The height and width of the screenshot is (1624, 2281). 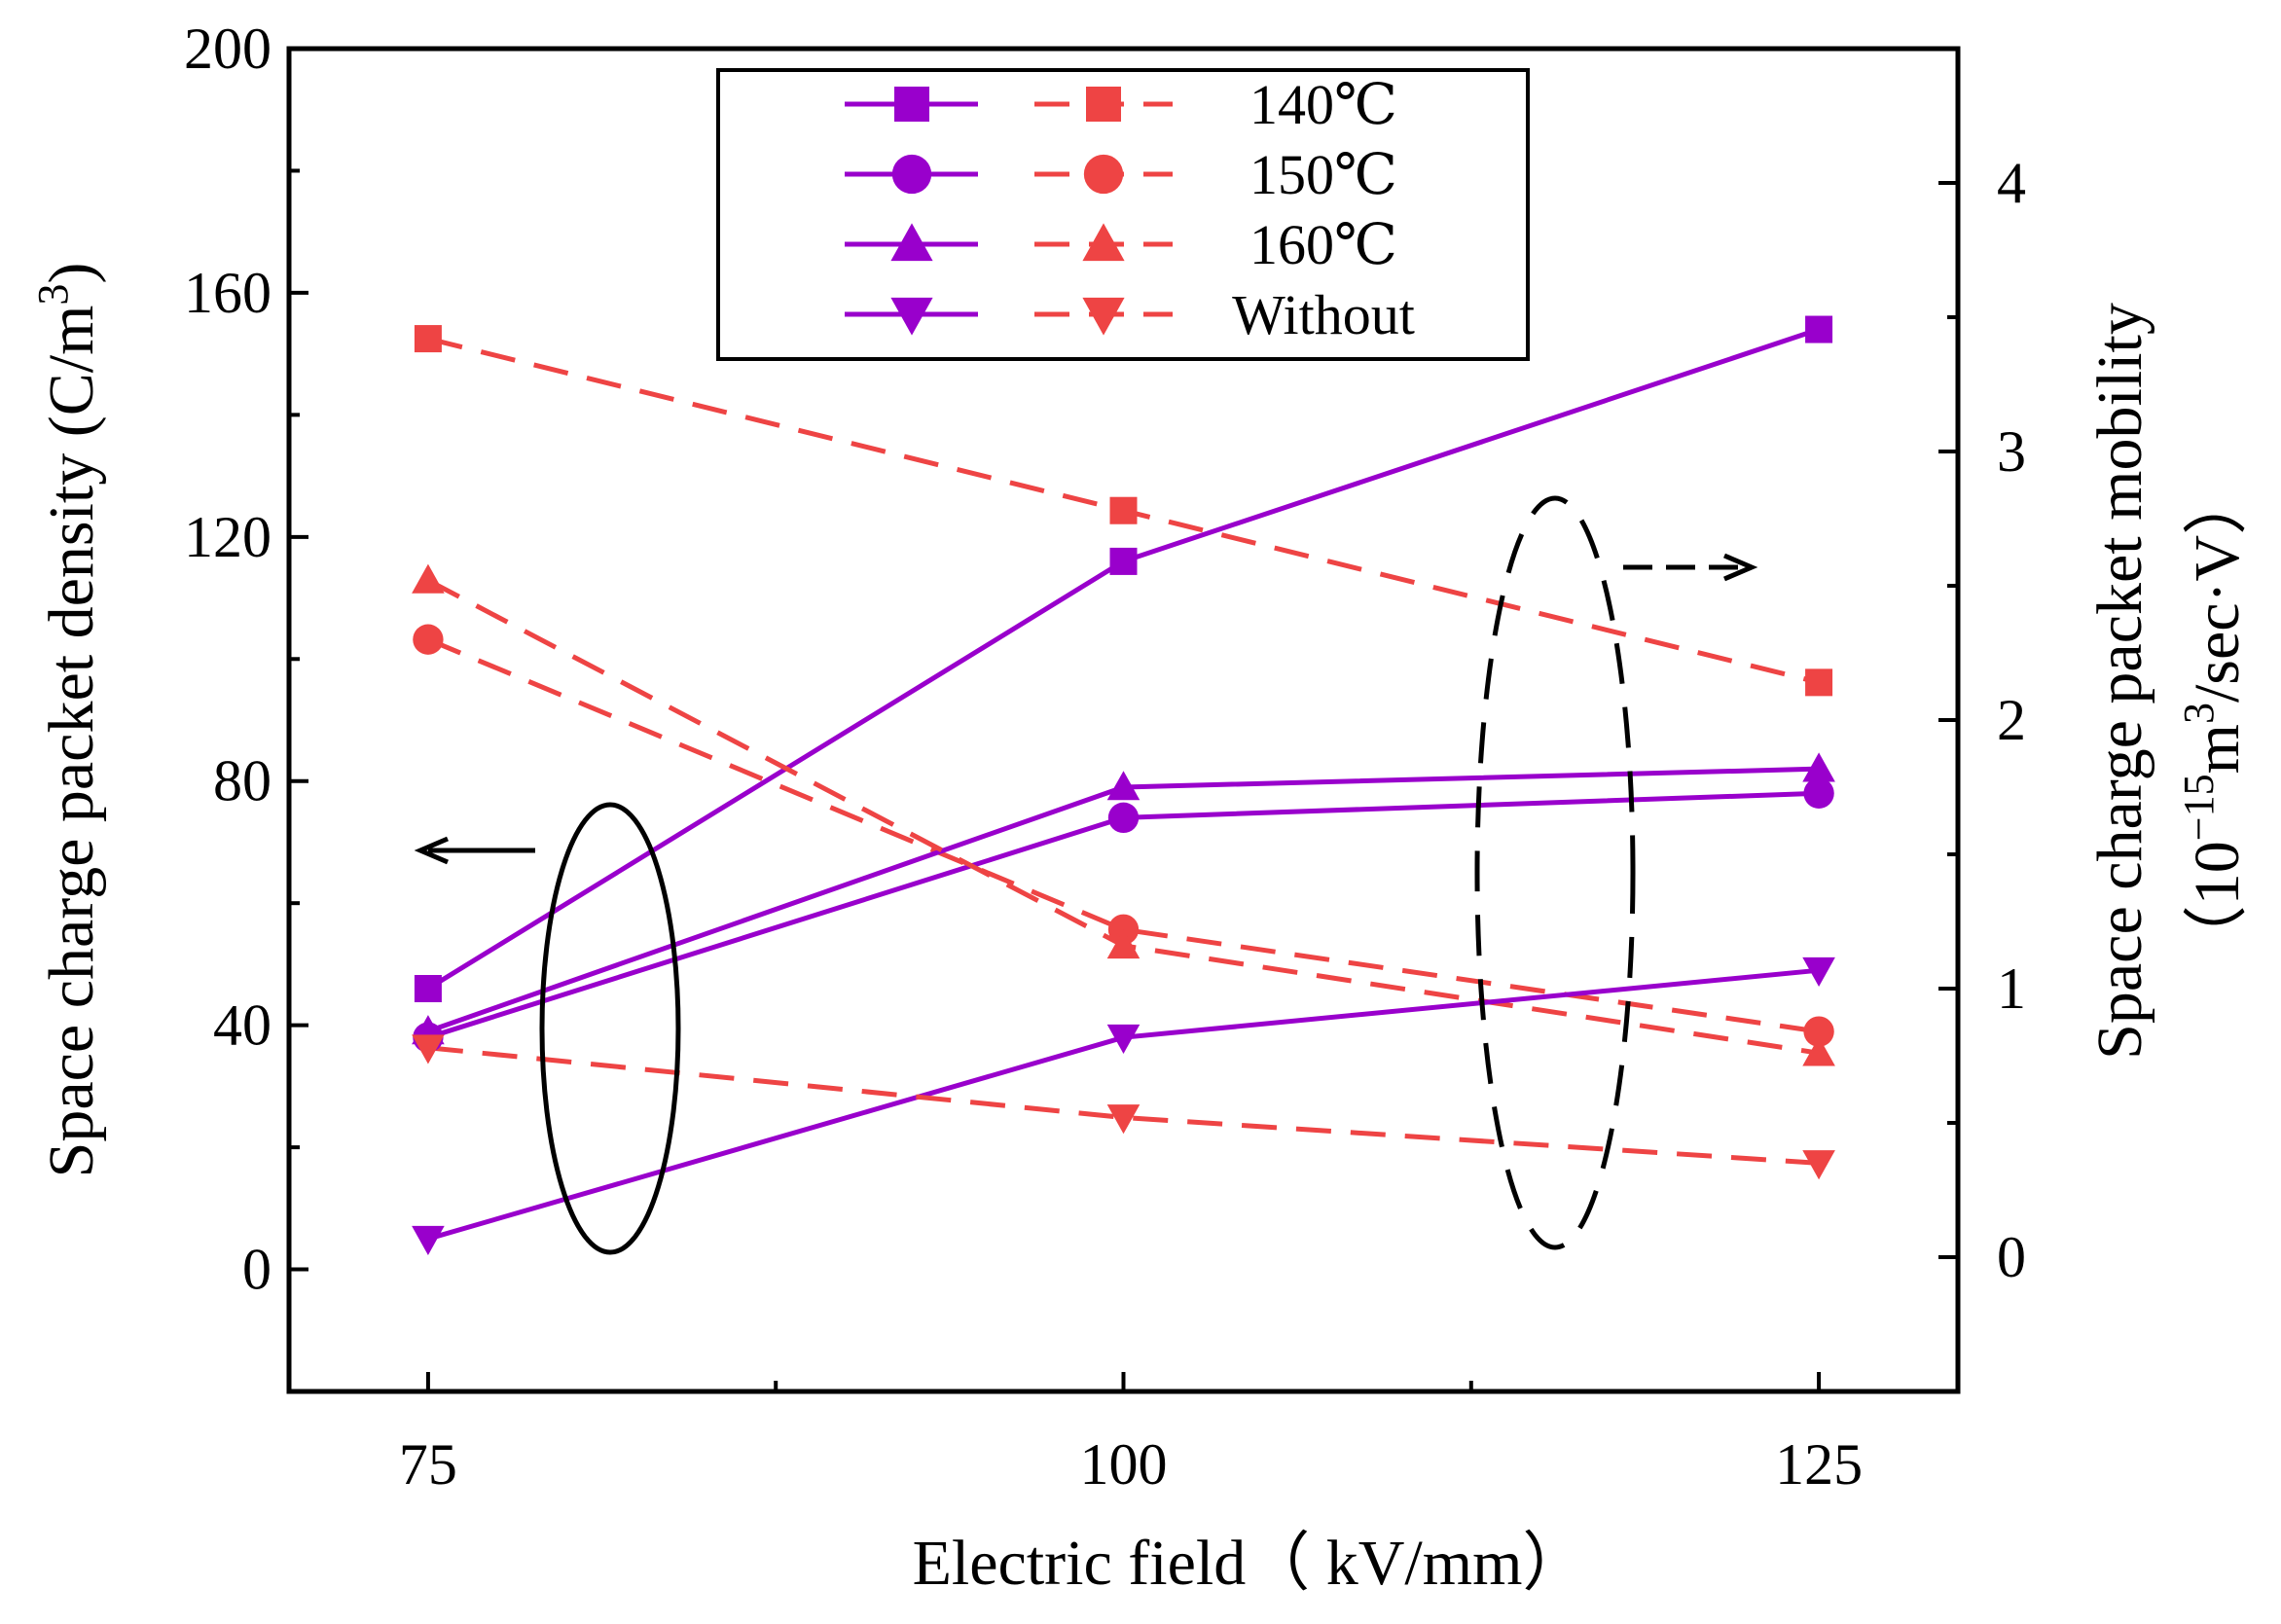 What do you see at coordinates (1323, 244) in the screenshot?
I see `legend-label: 160℃` at bounding box center [1323, 244].